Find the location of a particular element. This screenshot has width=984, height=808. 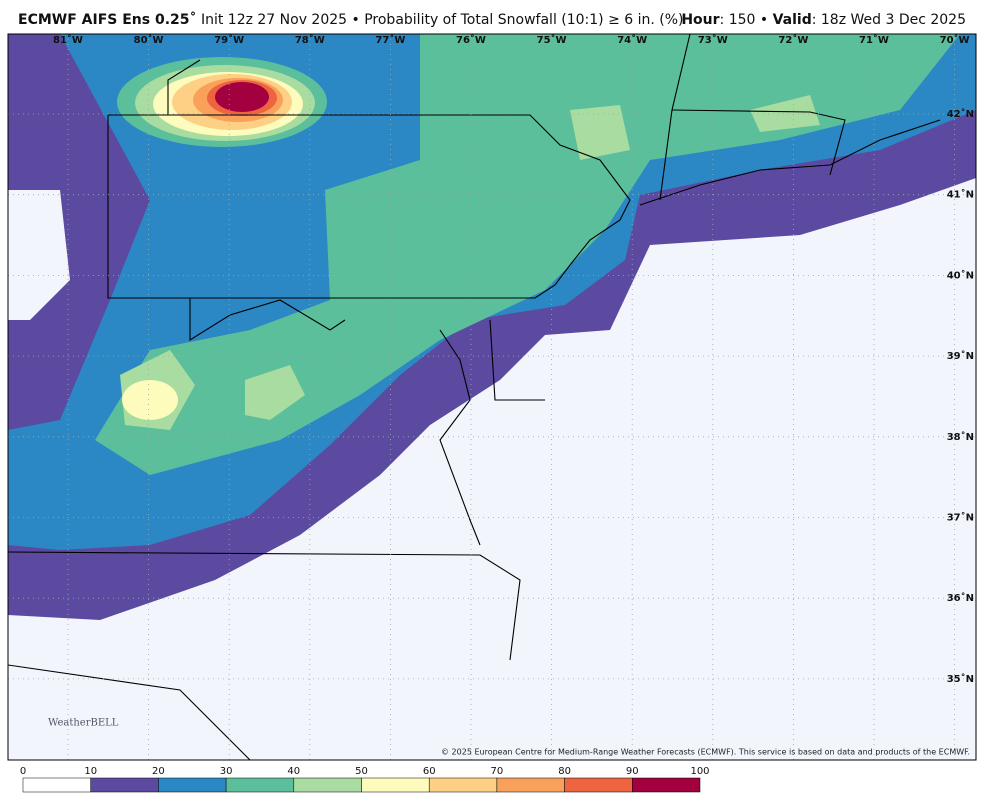

lon-label: 71˚W is located at coordinates (874, 40).